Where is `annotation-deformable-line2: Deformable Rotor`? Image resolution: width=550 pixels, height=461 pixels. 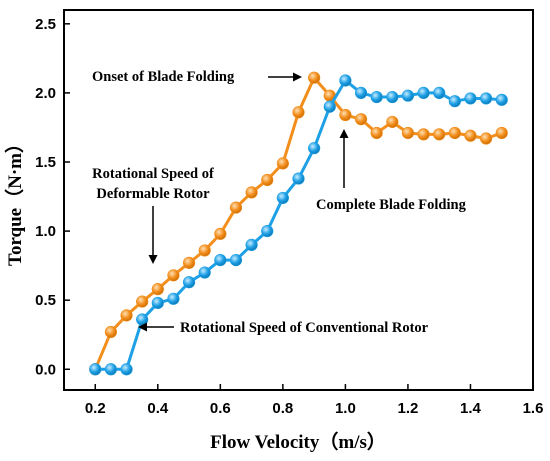
annotation-deformable-line2: Deformable Rotor is located at coordinates (153, 194).